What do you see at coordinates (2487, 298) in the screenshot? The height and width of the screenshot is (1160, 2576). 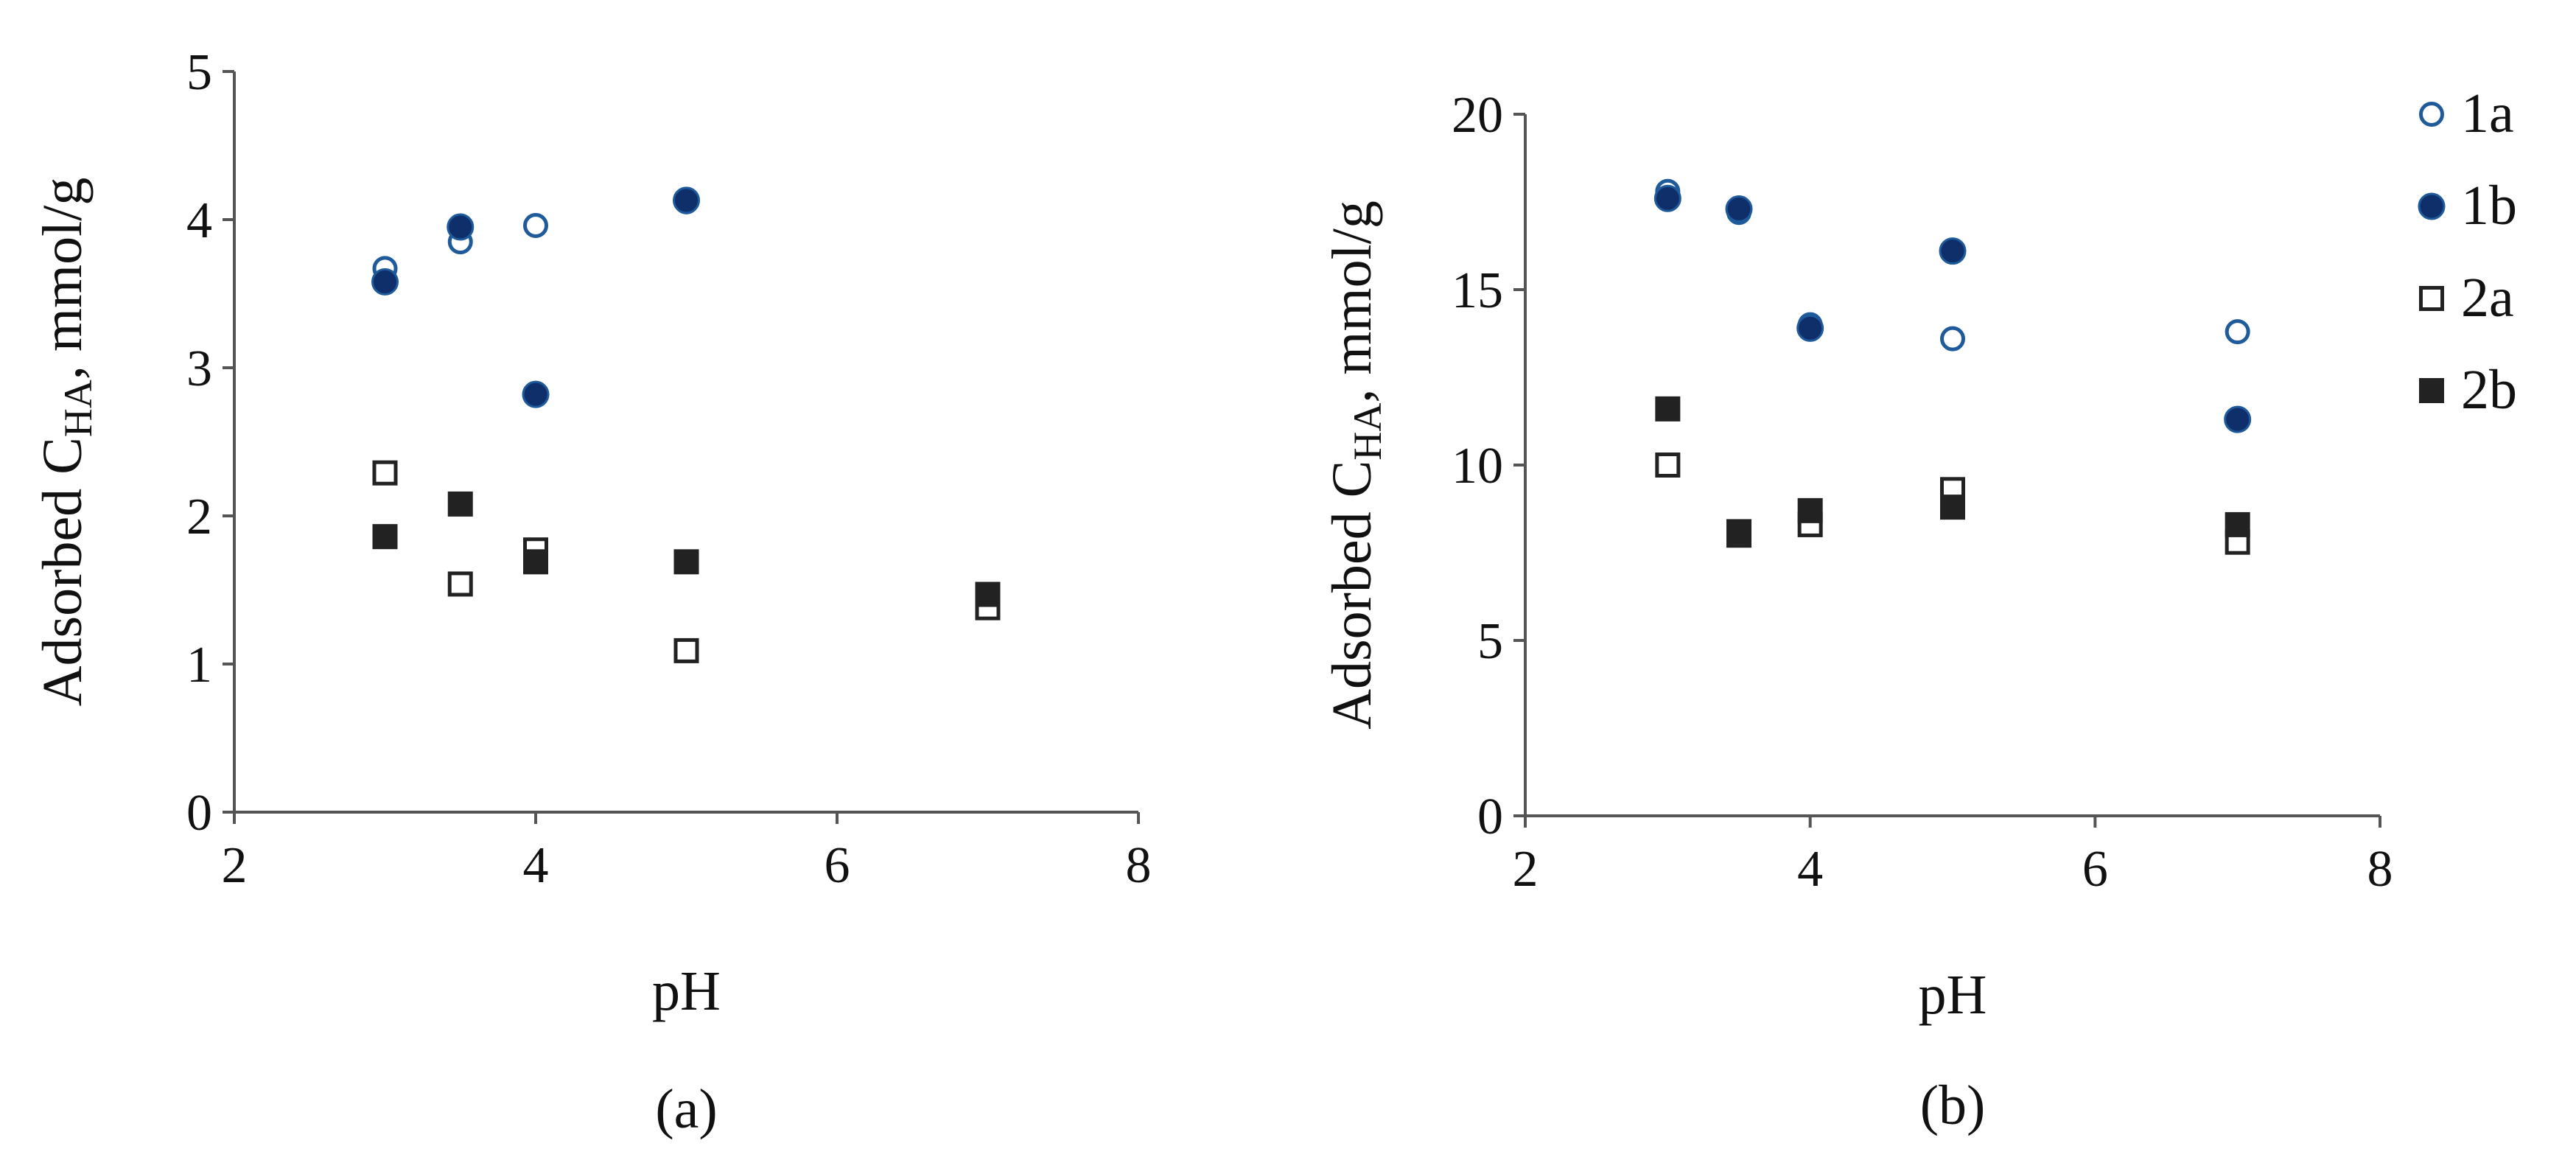 I see `legend-label: 2a` at bounding box center [2487, 298].